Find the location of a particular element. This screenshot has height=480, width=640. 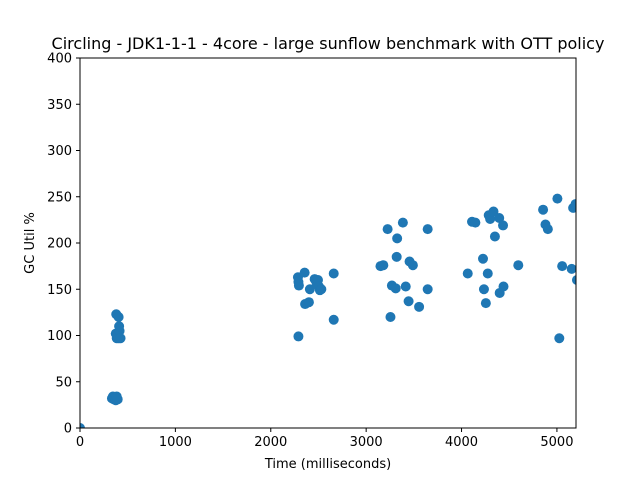

x-axis-label: Time (milliseconds) is located at coordinates (327, 464).